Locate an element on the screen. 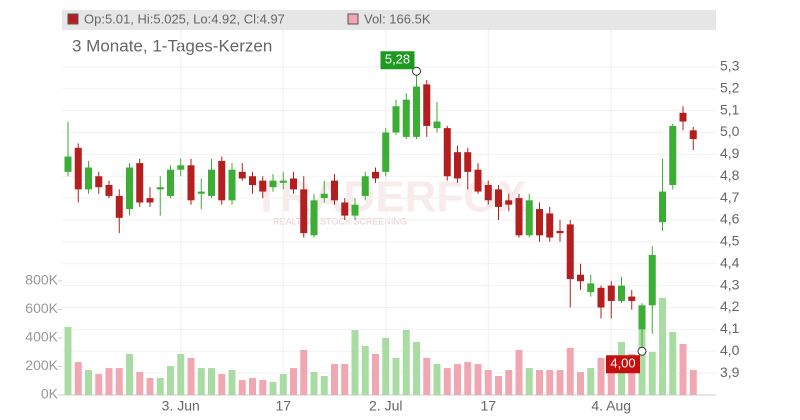 This screenshot has width=800, height=420. y-tick-label: 5,3 is located at coordinates (730, 66).